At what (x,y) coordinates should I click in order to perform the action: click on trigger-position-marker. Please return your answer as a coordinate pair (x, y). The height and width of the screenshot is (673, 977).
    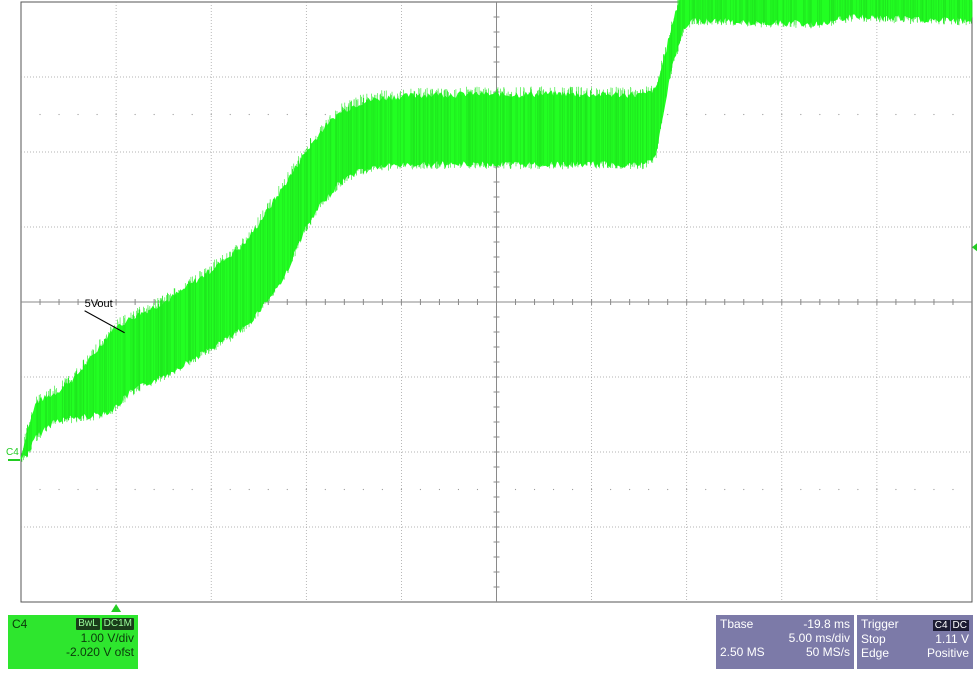
    Looking at the image, I should click on (116, 608).